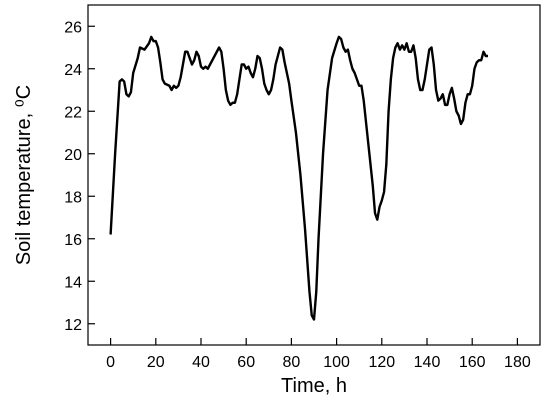  I want to click on x-tick-label: 180, so click(517, 362).